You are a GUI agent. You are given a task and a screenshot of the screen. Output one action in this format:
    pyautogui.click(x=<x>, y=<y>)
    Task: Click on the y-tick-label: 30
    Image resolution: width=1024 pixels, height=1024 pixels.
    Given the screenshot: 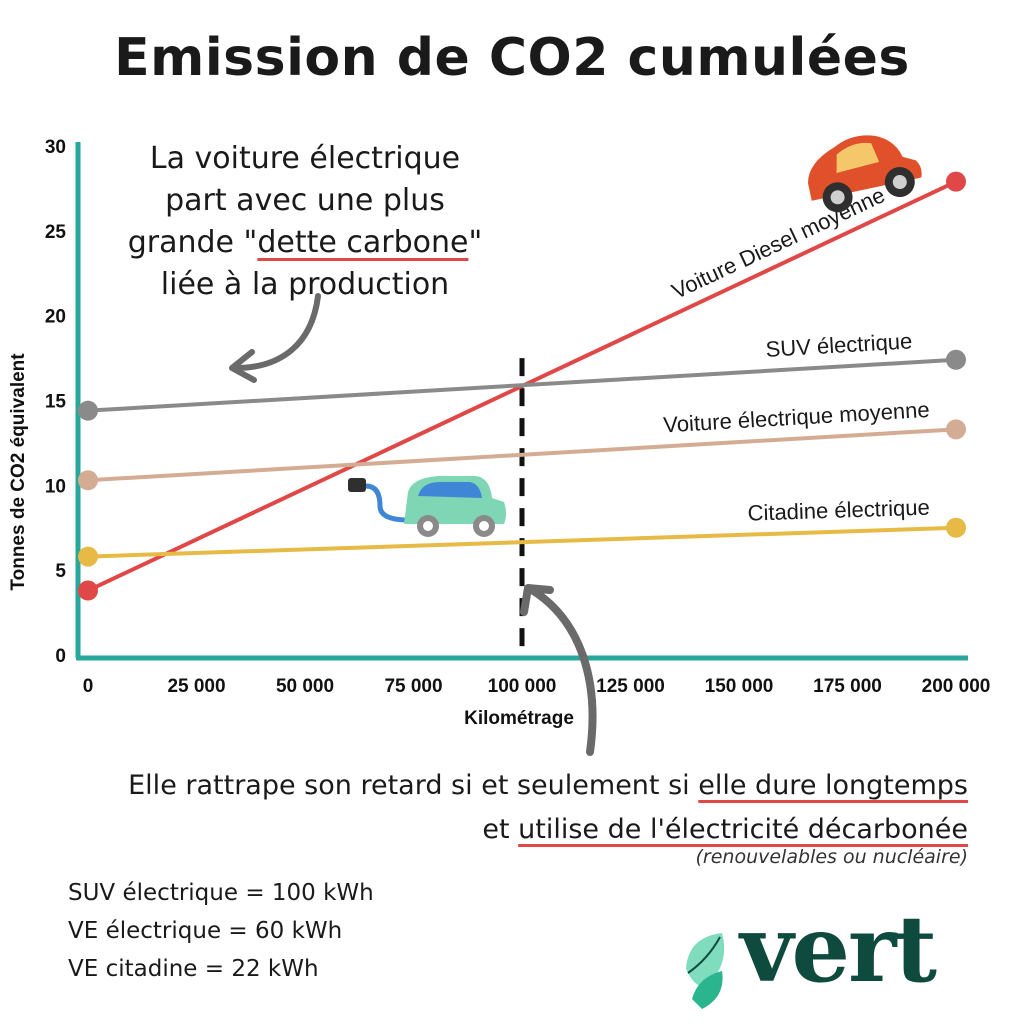 What is the action you would take?
    pyautogui.click(x=55, y=147)
    